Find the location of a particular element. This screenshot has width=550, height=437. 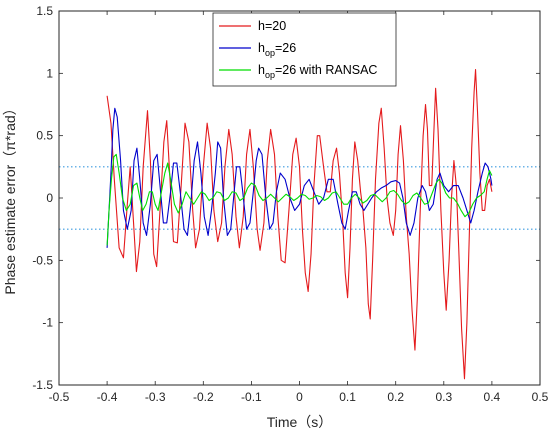

y-tick-label: 0.5 is located at coordinates (44, 136).